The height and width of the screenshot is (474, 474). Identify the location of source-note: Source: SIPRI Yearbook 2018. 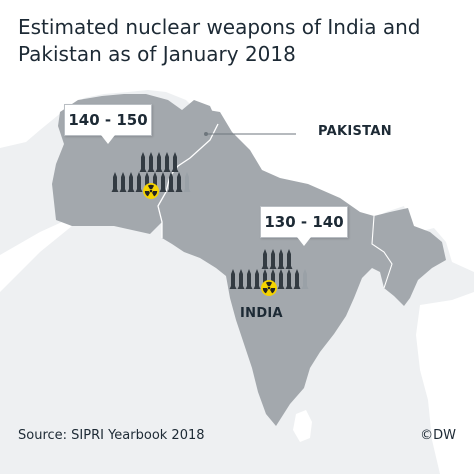
(111, 435).